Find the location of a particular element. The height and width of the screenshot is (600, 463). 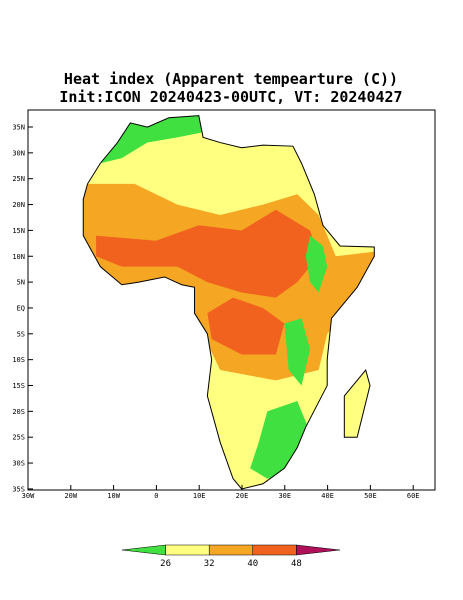

lon-label: 0 is located at coordinates (156, 496).